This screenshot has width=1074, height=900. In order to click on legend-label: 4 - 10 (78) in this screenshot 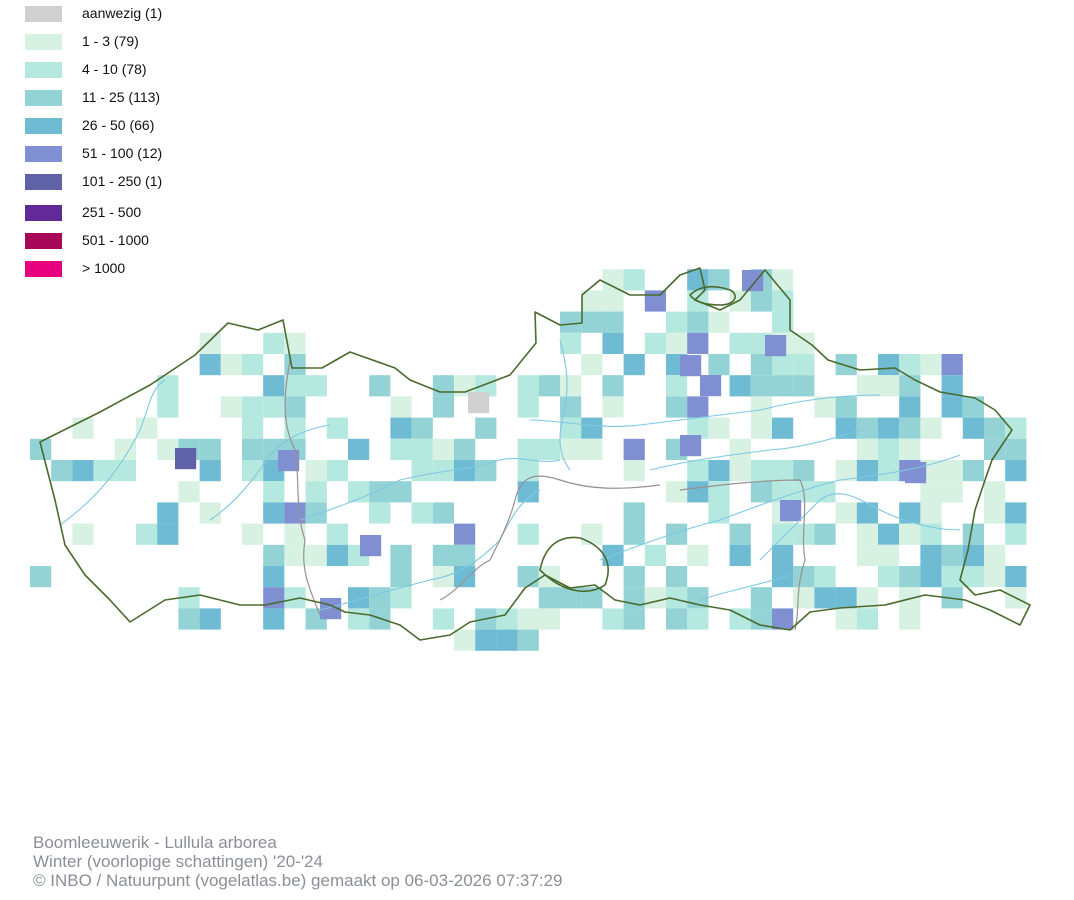, I will do `click(114, 69)`.